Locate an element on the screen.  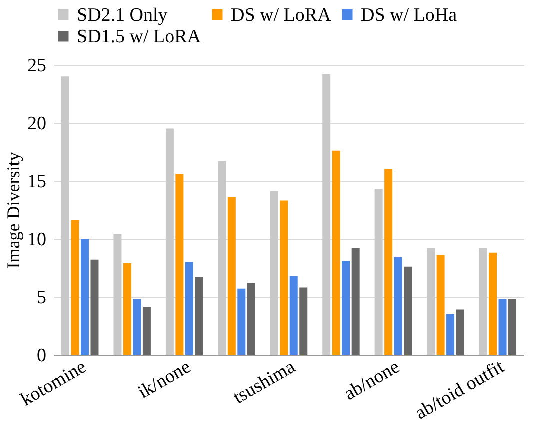
y-axis-title: Image Diversity is located at coordinates (14, 210).